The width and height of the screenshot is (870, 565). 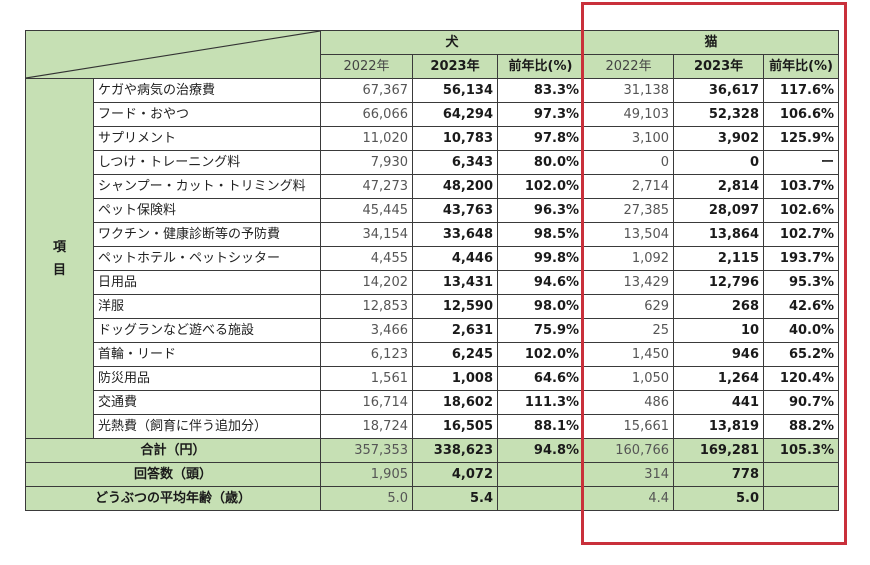 I want to click on cat-2022-value: 25, so click(x=629, y=330).